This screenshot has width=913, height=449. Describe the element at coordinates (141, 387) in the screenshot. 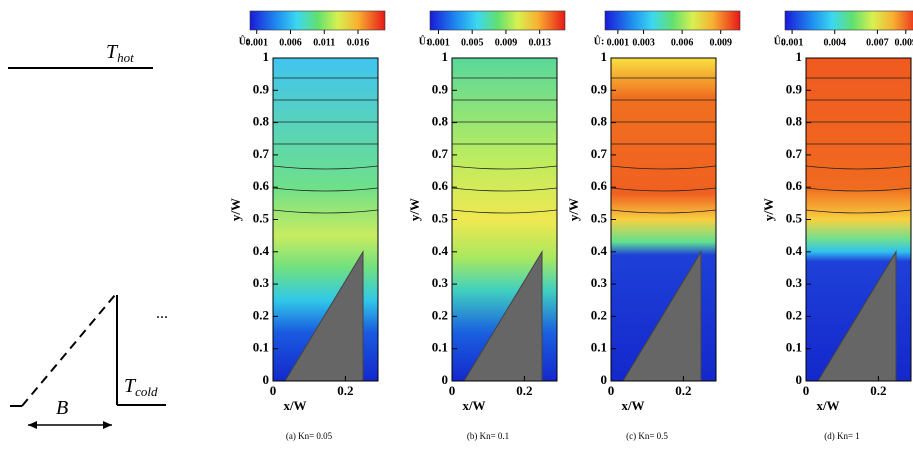

I see `cold-label: Tcold` at that location.